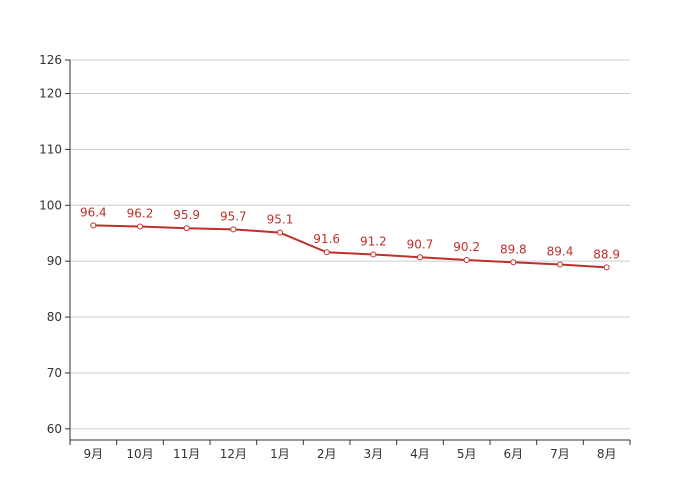 Image resolution: width=700 pixels, height=500 pixels. What do you see at coordinates (140, 214) in the screenshot?
I see `data-label-1: 96.2` at bounding box center [140, 214].